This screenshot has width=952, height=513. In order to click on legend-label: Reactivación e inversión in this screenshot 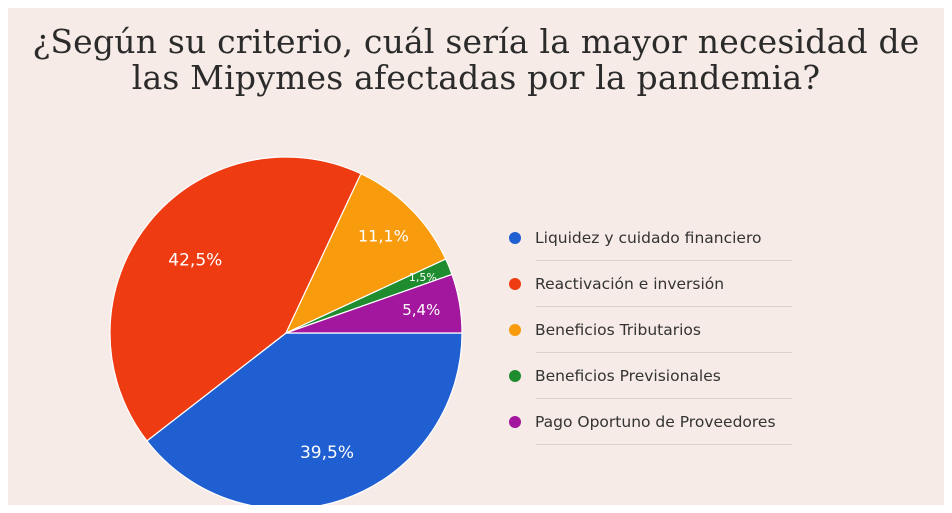, I will do `click(630, 284)`.